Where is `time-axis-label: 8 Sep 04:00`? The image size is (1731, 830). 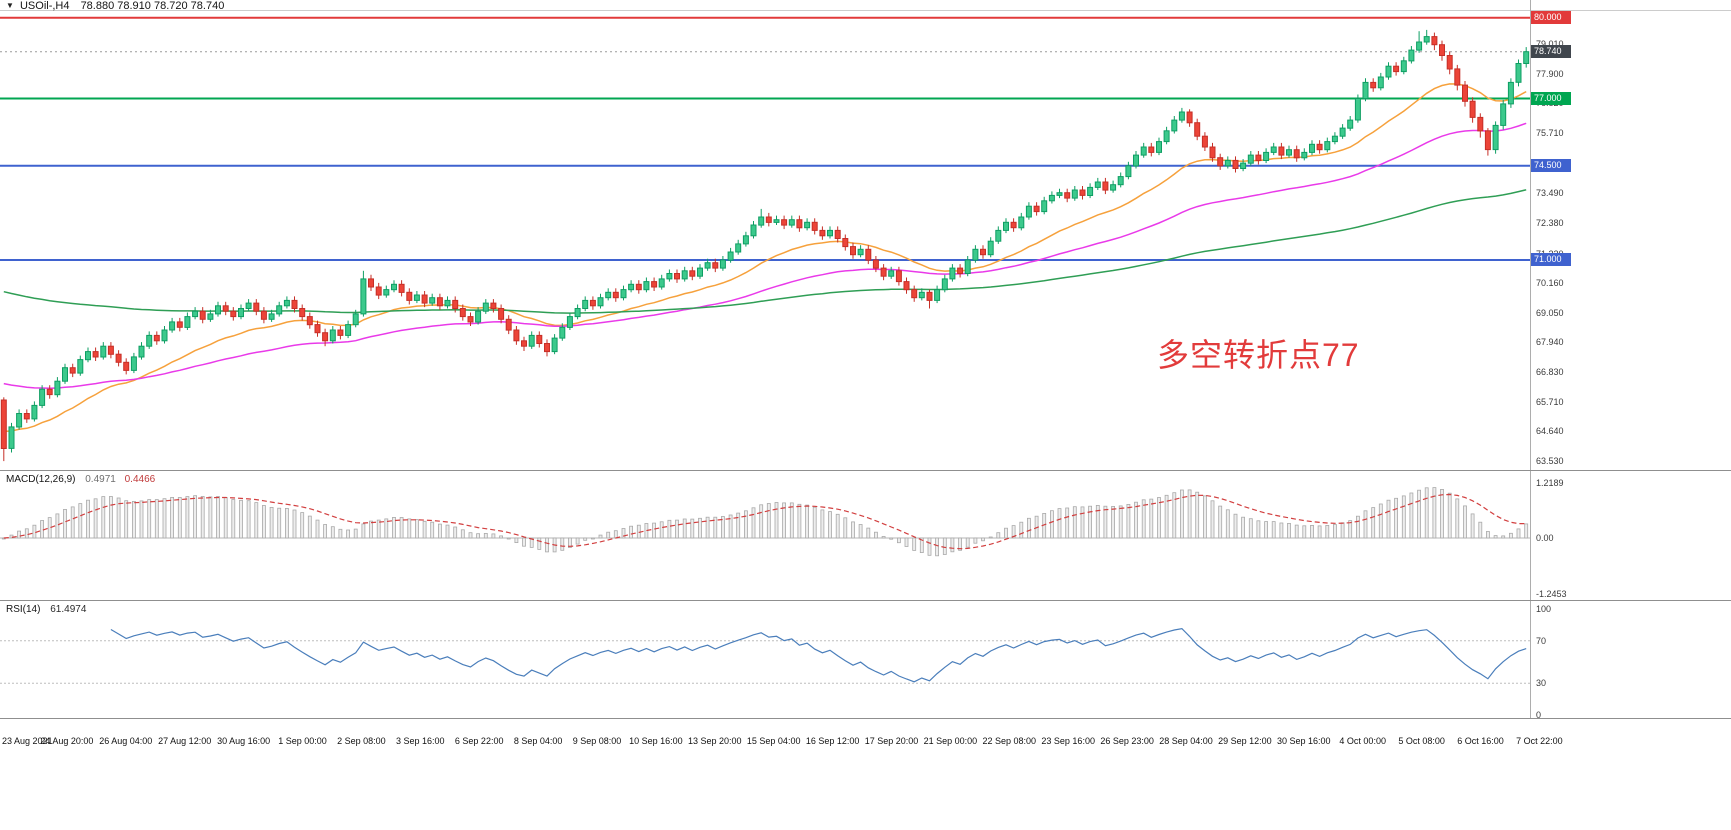 time-axis-label: 8 Sep 04:00 is located at coordinates (538, 741).